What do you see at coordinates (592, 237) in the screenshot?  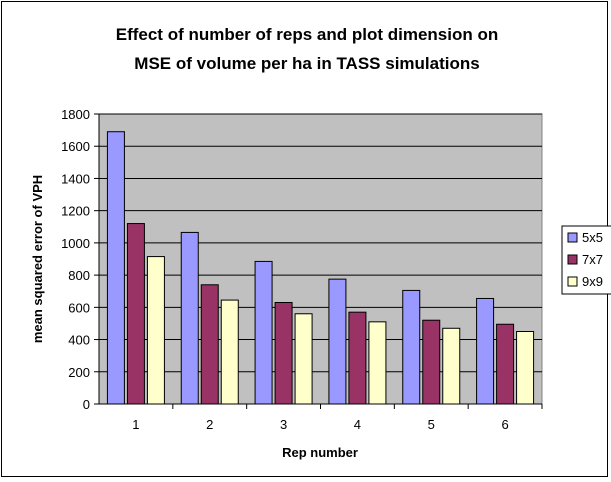 I see `legend-label-5x5: 5x5` at bounding box center [592, 237].